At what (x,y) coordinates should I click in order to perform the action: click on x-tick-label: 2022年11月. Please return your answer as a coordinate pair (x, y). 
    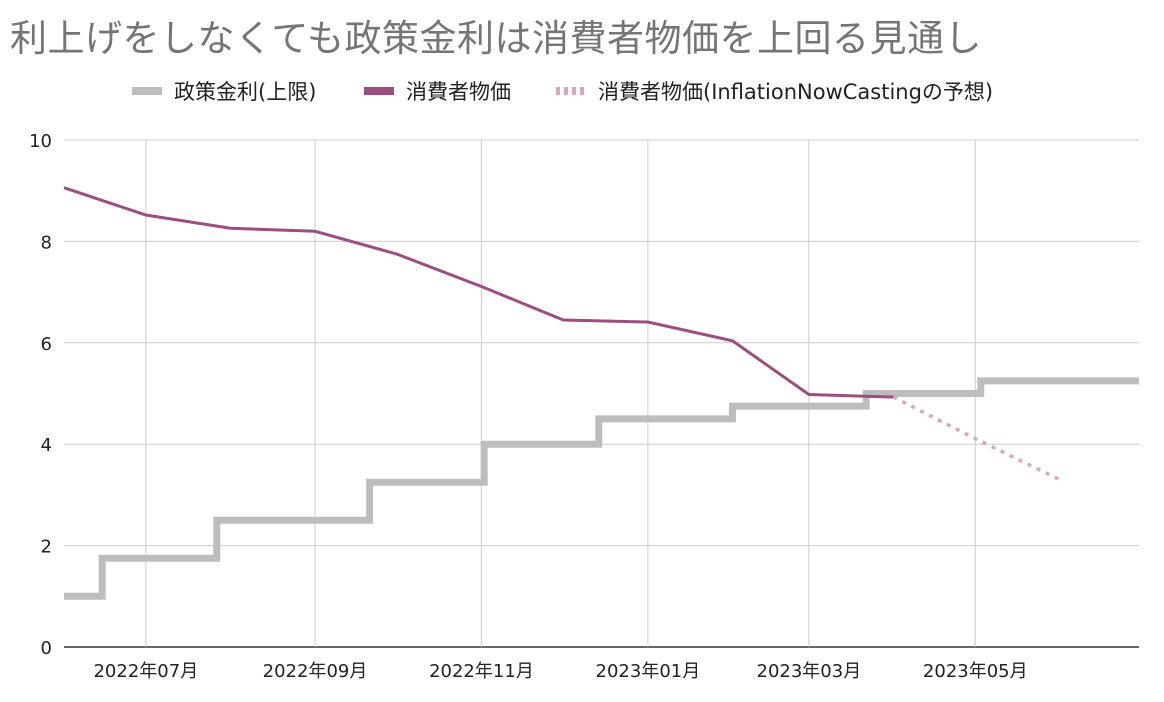
    Looking at the image, I should click on (481, 671).